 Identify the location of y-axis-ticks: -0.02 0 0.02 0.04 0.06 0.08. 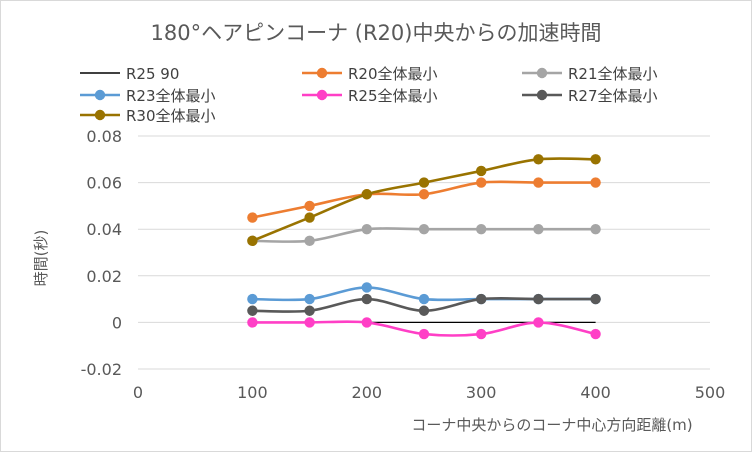
(101, 253).